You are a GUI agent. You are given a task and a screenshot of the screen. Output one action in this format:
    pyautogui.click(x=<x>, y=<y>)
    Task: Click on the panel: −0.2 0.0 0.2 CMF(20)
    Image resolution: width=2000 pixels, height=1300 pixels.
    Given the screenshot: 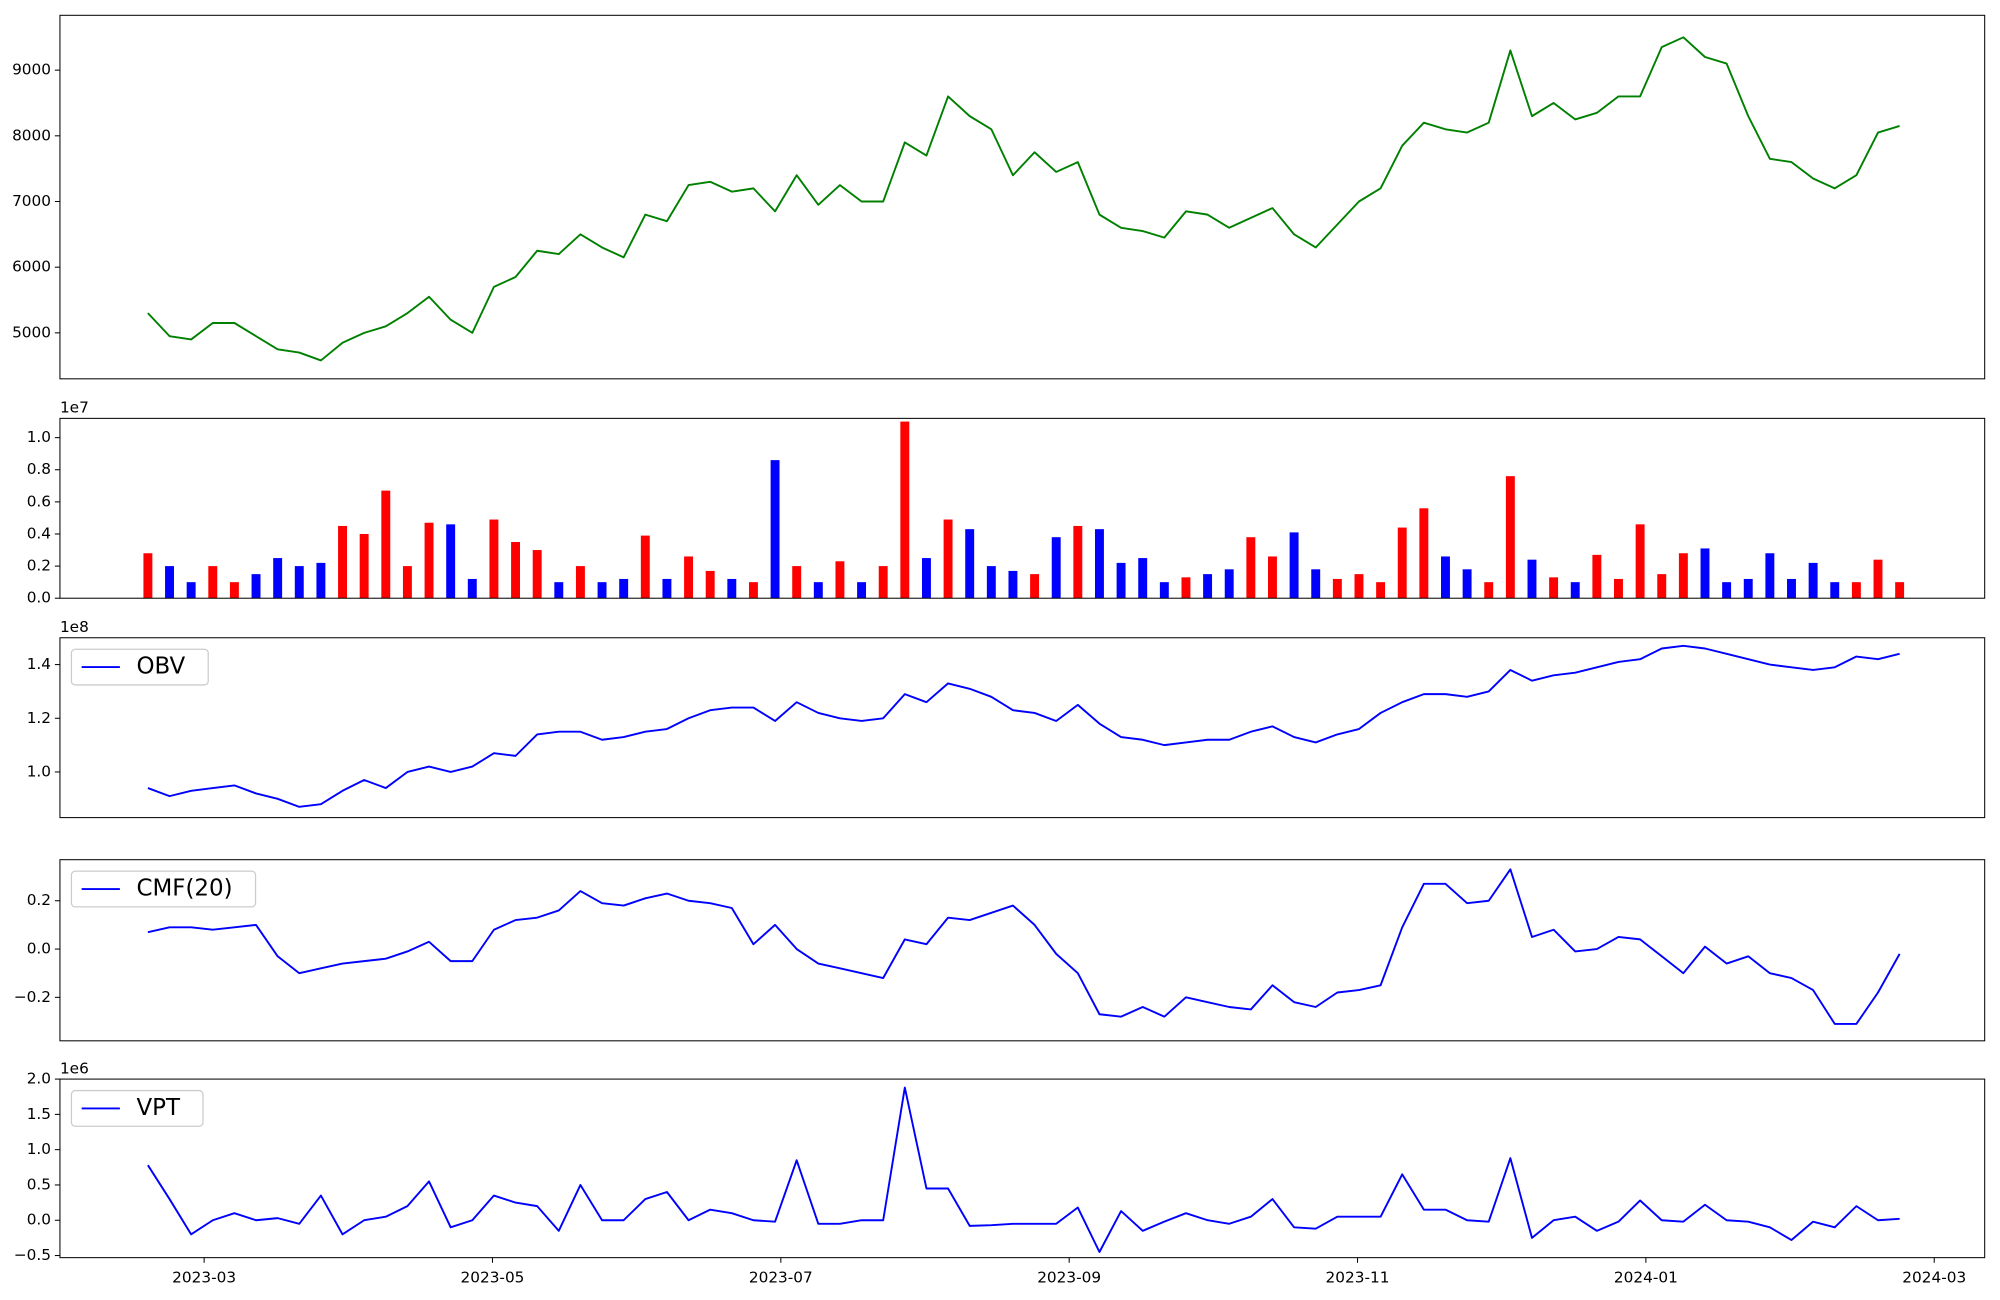 What is the action you would take?
    pyautogui.click(x=1000, y=950)
    